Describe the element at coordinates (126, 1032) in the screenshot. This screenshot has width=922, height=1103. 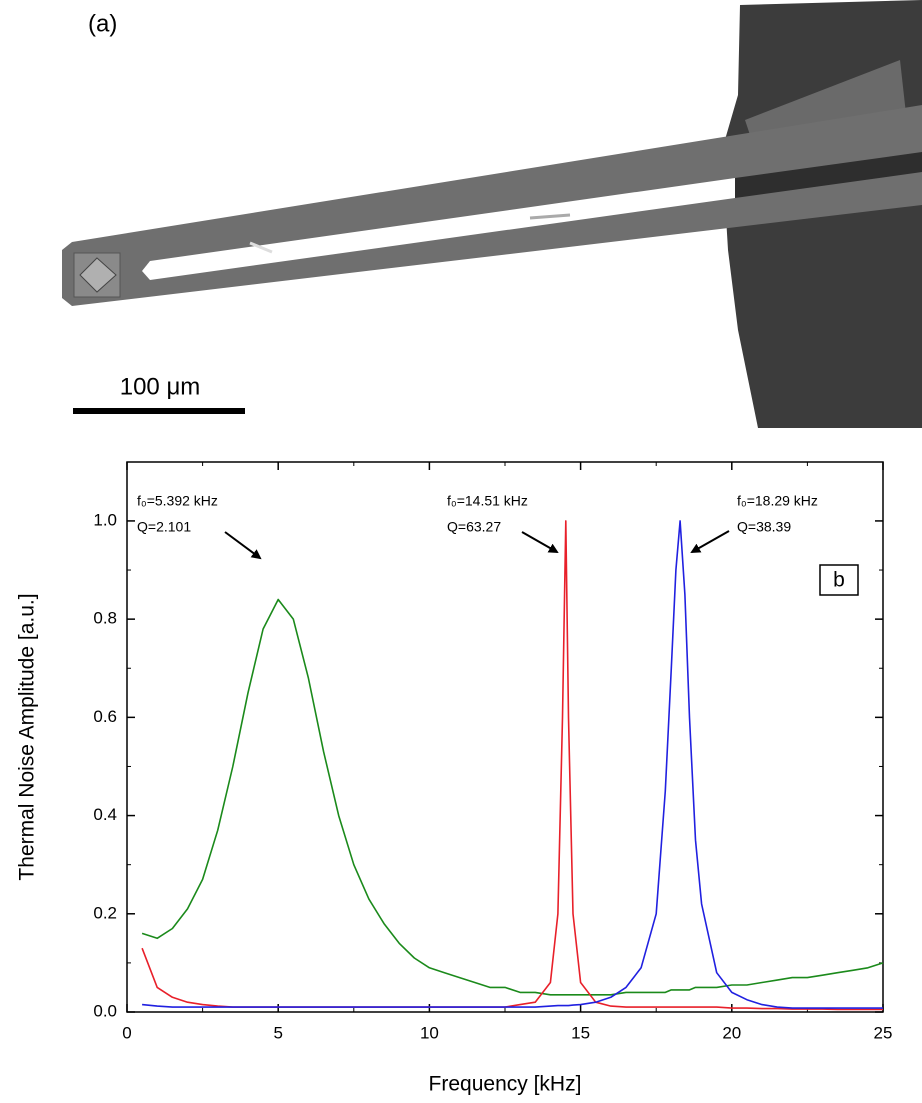
I see `x-tick-label: 0` at that location.